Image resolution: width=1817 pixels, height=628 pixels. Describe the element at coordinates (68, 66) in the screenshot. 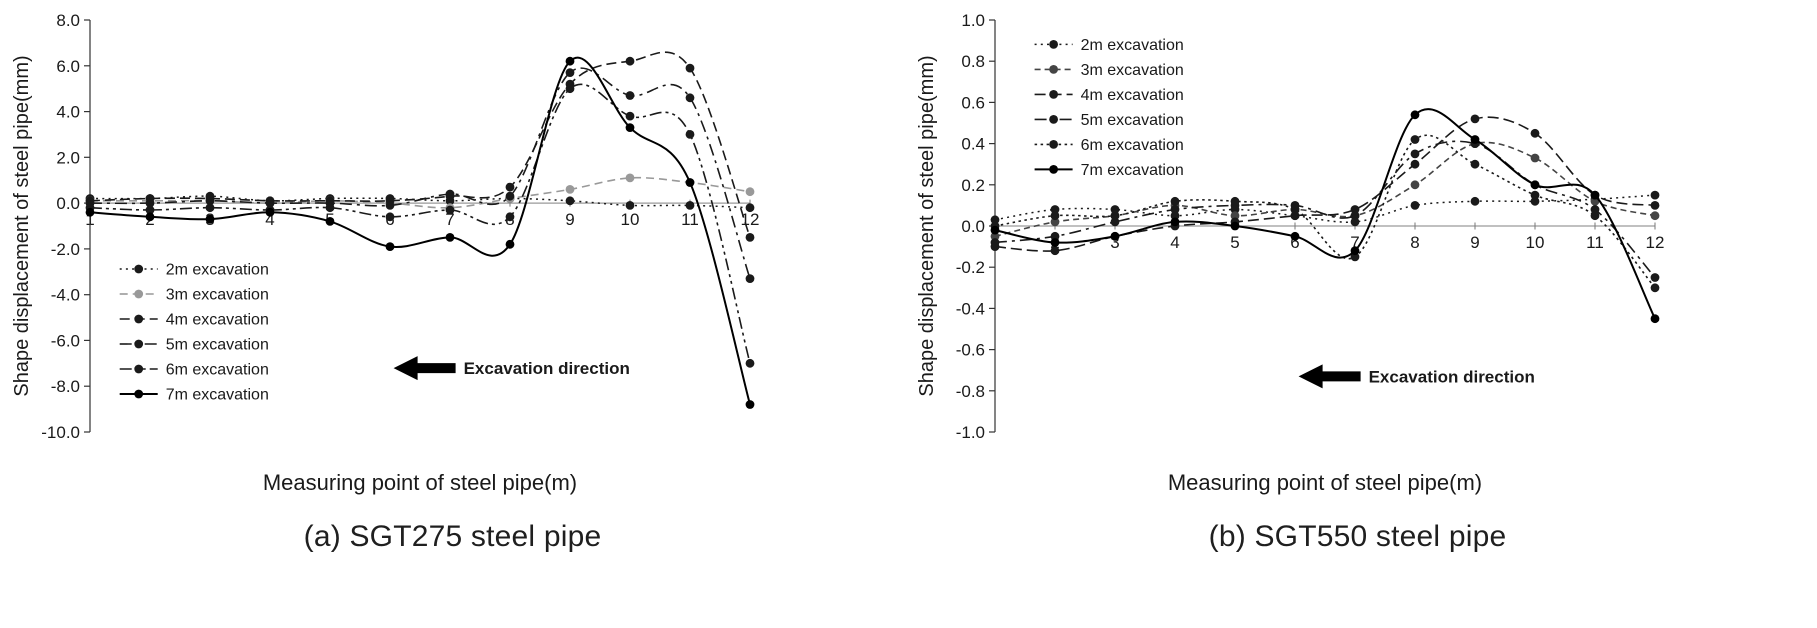

I see `y-tick-label: 6.0` at that location.